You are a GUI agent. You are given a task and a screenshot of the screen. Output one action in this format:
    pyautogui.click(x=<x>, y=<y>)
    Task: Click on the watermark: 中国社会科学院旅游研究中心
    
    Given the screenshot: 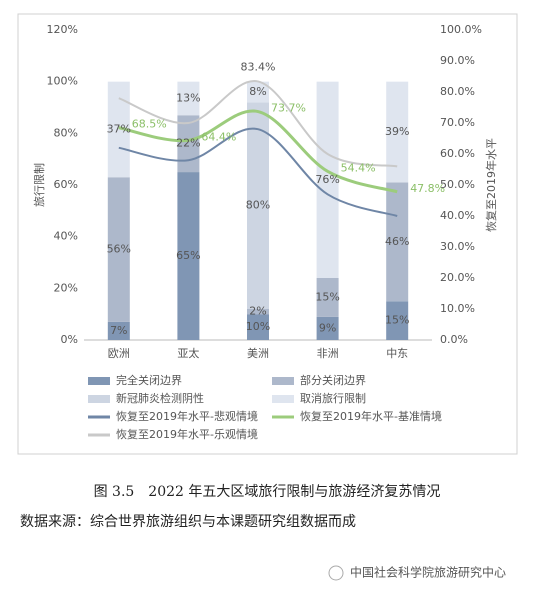 What is the action you would take?
    pyautogui.click(x=428, y=572)
    